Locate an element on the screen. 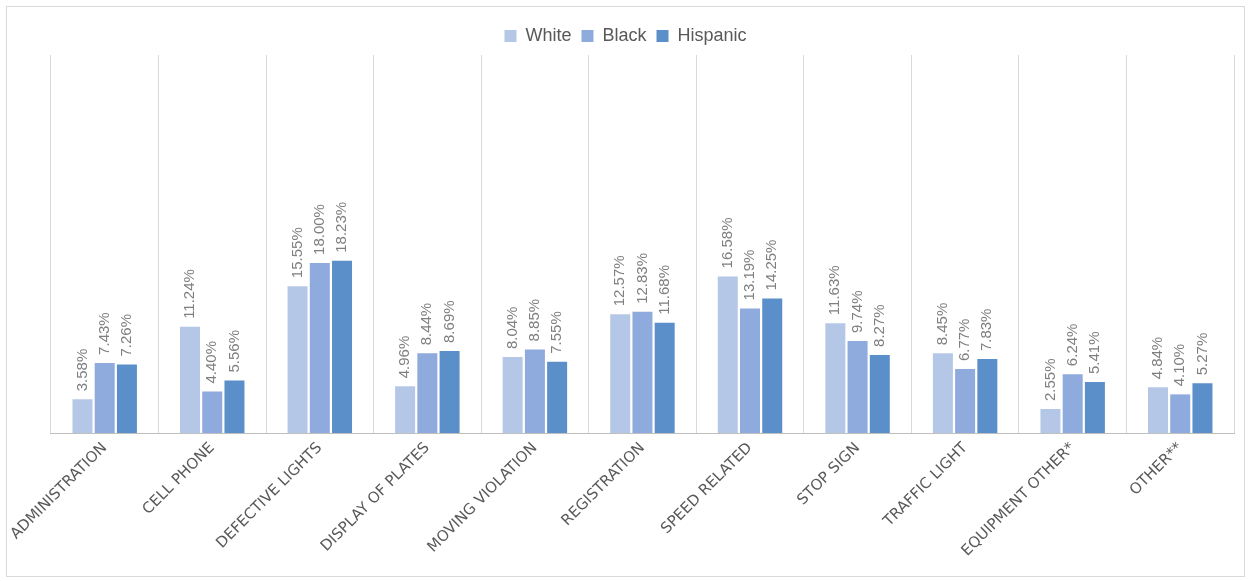 Image resolution: width=1249 pixels, height=581 pixels. data-label: 6.24% is located at coordinates (1071, 345).